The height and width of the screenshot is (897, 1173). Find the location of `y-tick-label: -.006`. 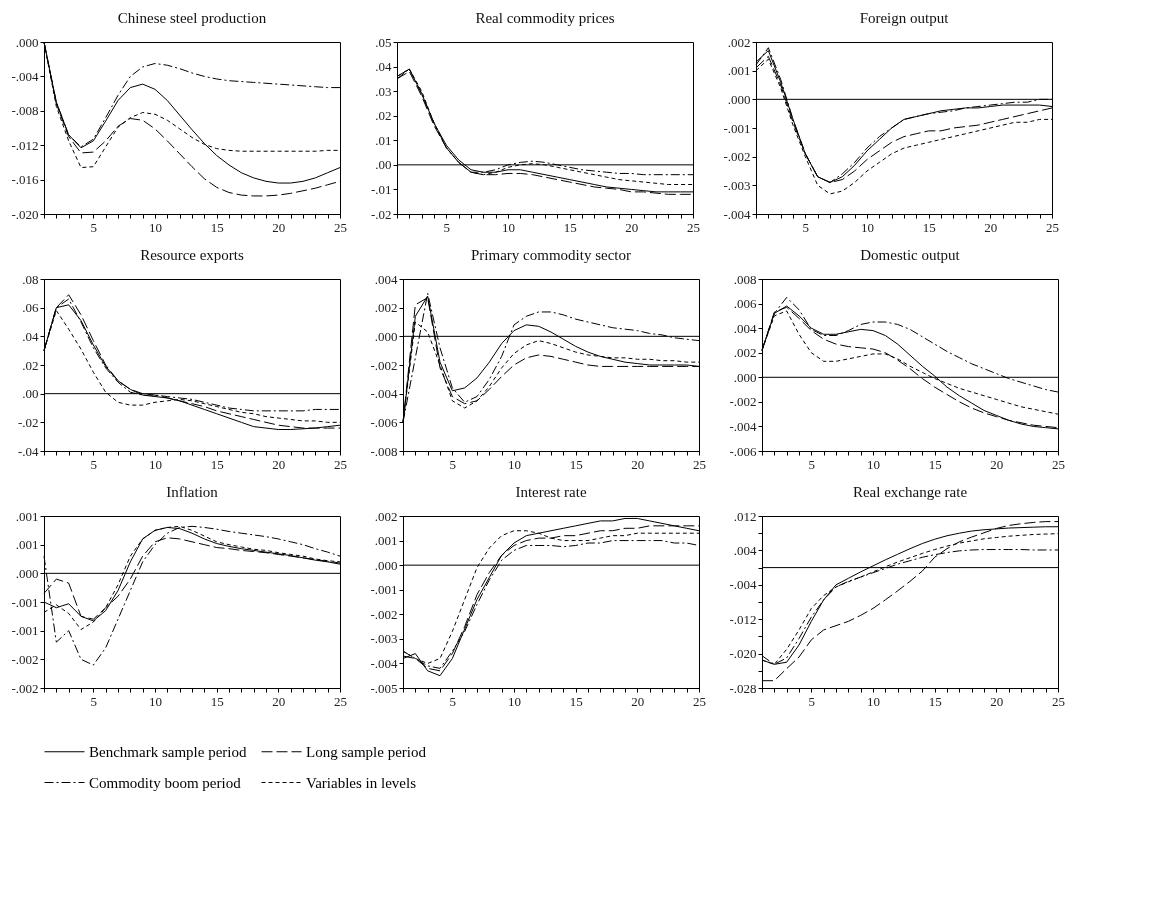

y-tick-label: -.006 is located at coordinates (384, 422).